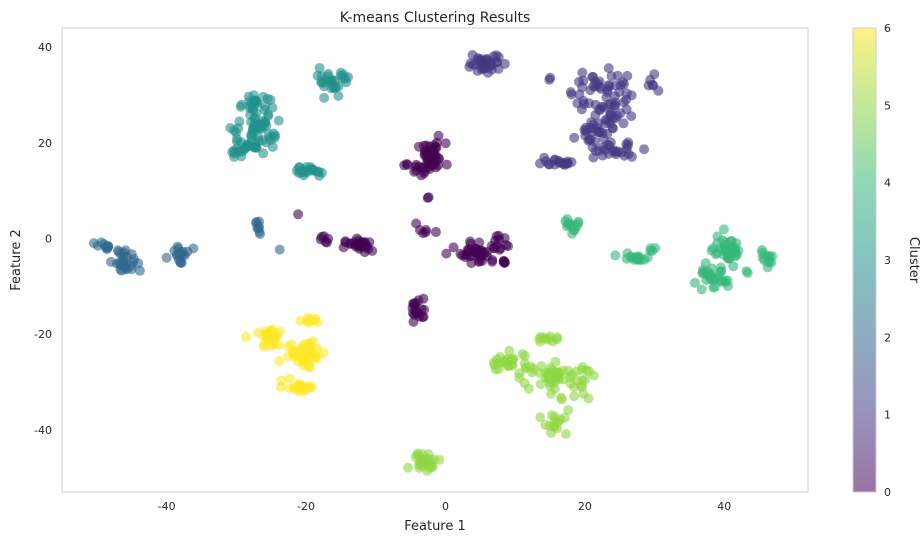  Describe the element at coordinates (913, 260) in the screenshot. I see `colorbar-label: Cluster` at that location.